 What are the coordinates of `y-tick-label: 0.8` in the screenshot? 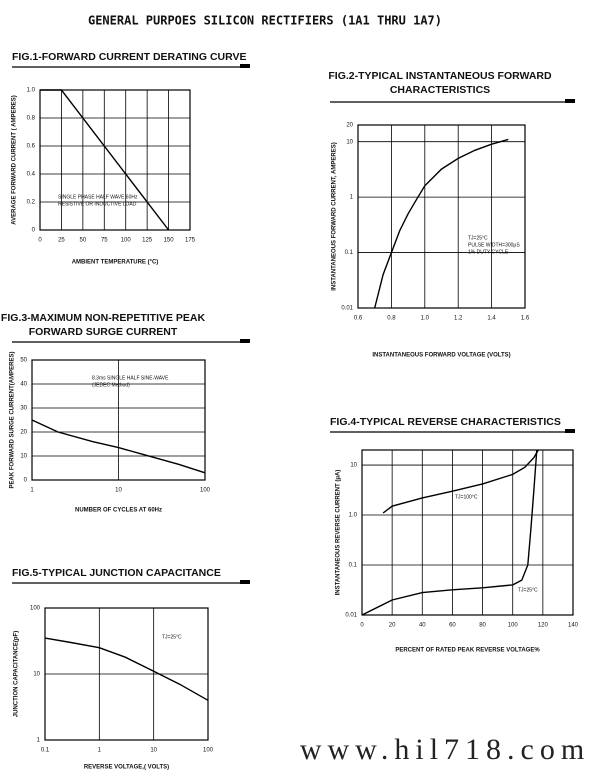 It's located at (31, 119).